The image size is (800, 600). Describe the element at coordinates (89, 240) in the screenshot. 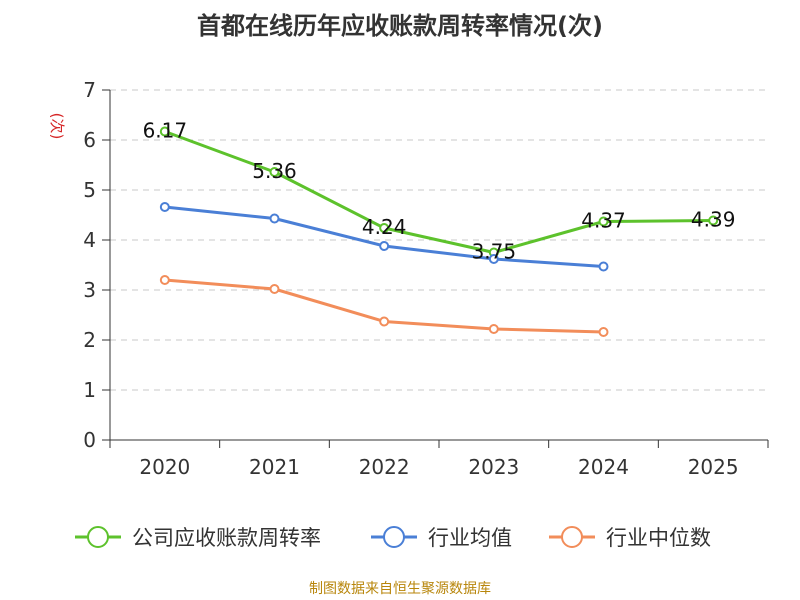

I see `y-tick-label: 4` at that location.